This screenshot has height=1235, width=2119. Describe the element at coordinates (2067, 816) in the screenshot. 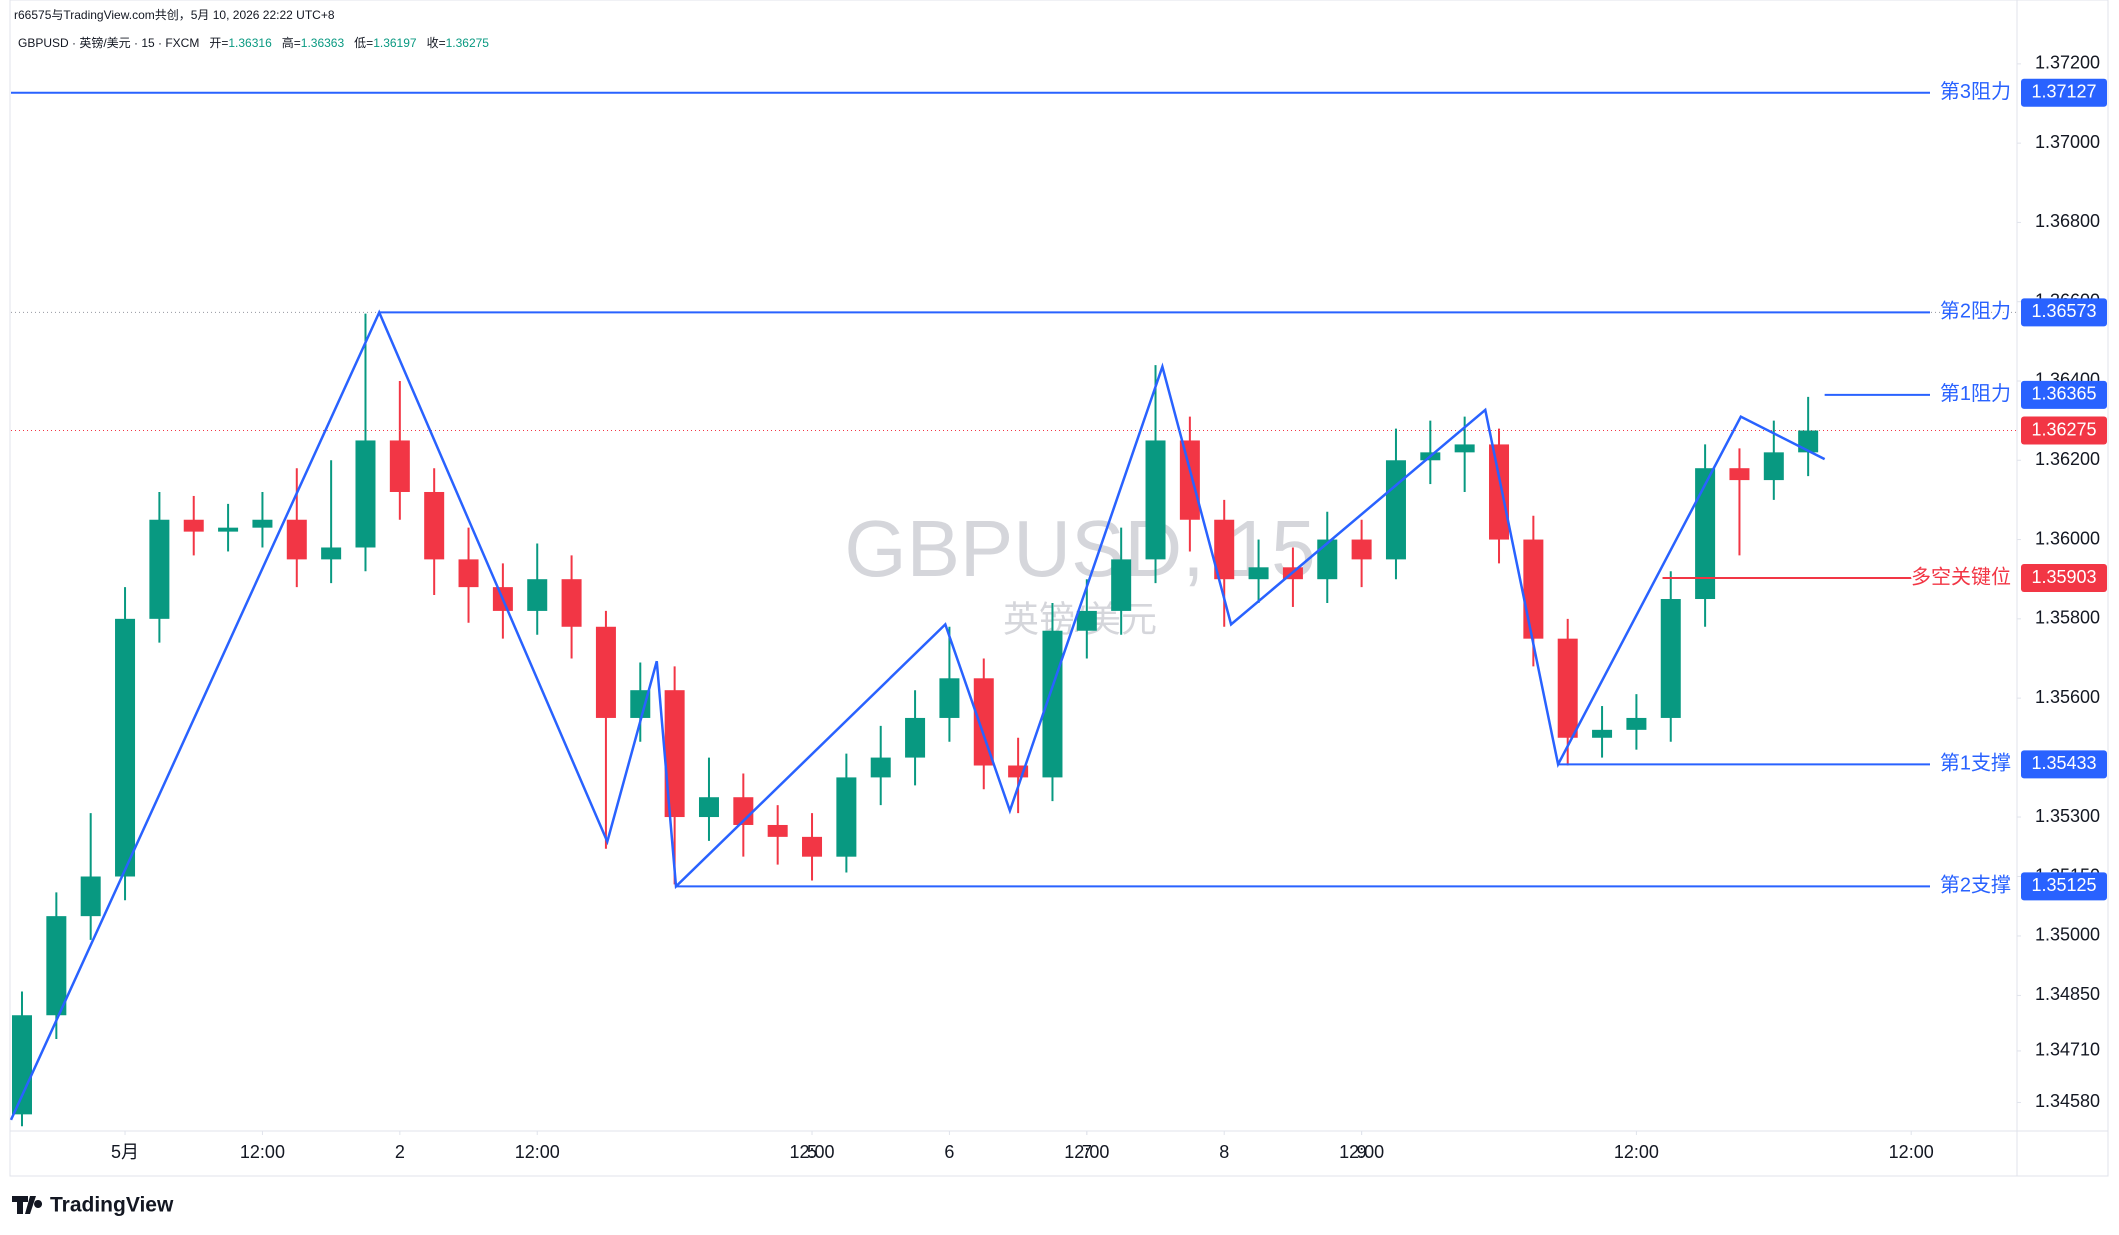

I see `y-tick-label: 1.35300` at that location.